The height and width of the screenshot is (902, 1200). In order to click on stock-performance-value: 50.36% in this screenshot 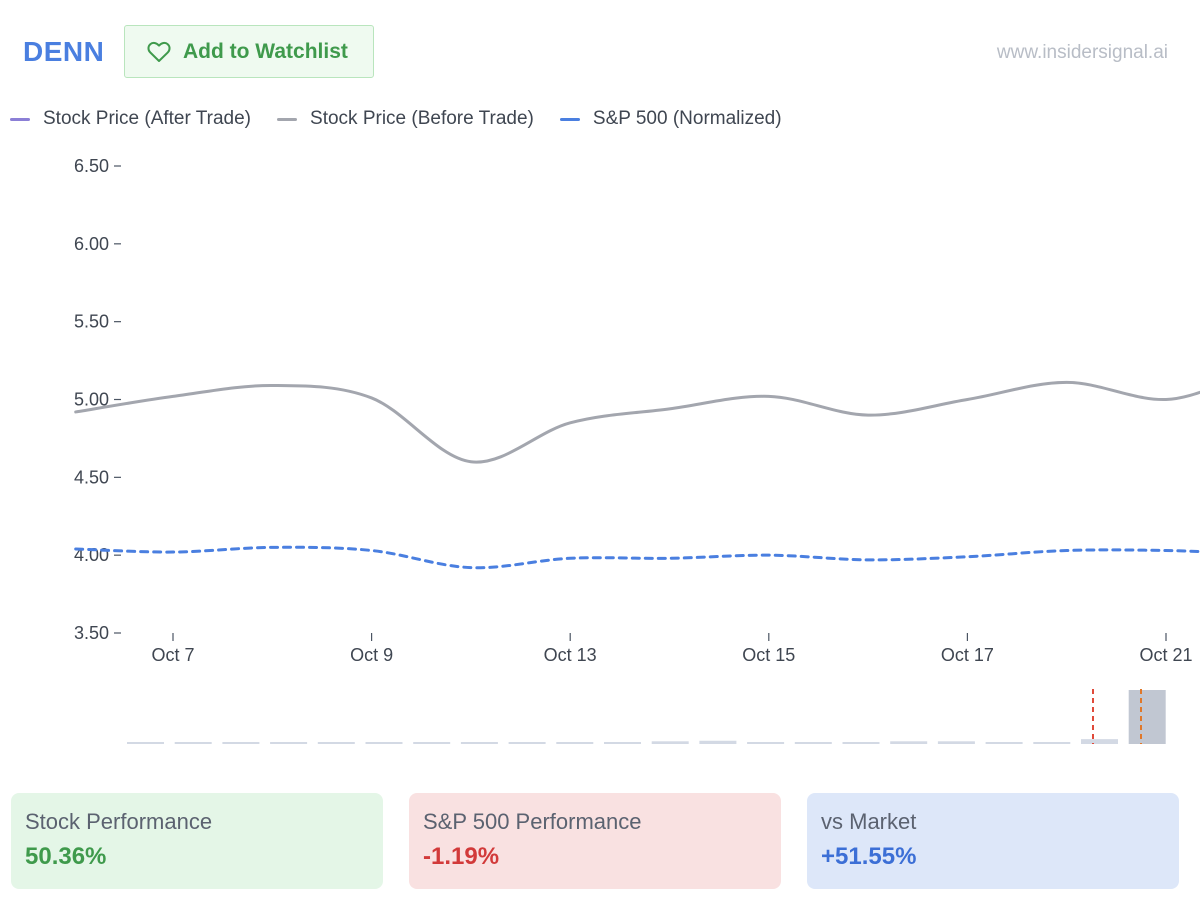, I will do `click(66, 856)`.